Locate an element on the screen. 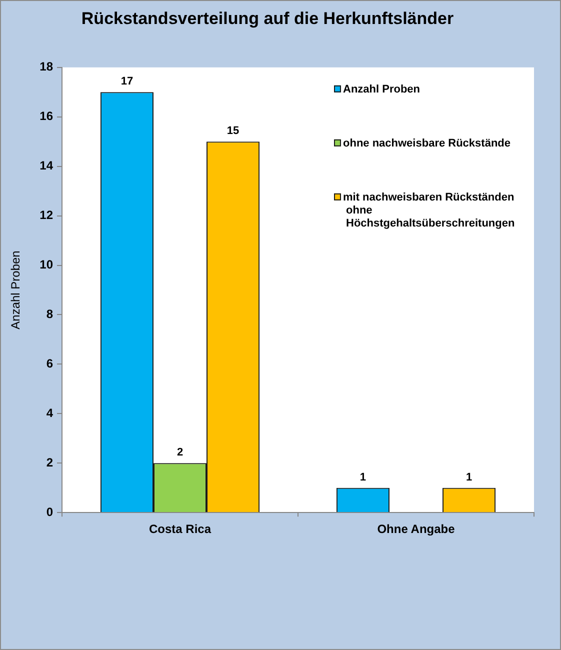 The image size is (561, 650). chart-title: Rückstandsverteilung auf die Herkunftsländer is located at coordinates (267, 18).